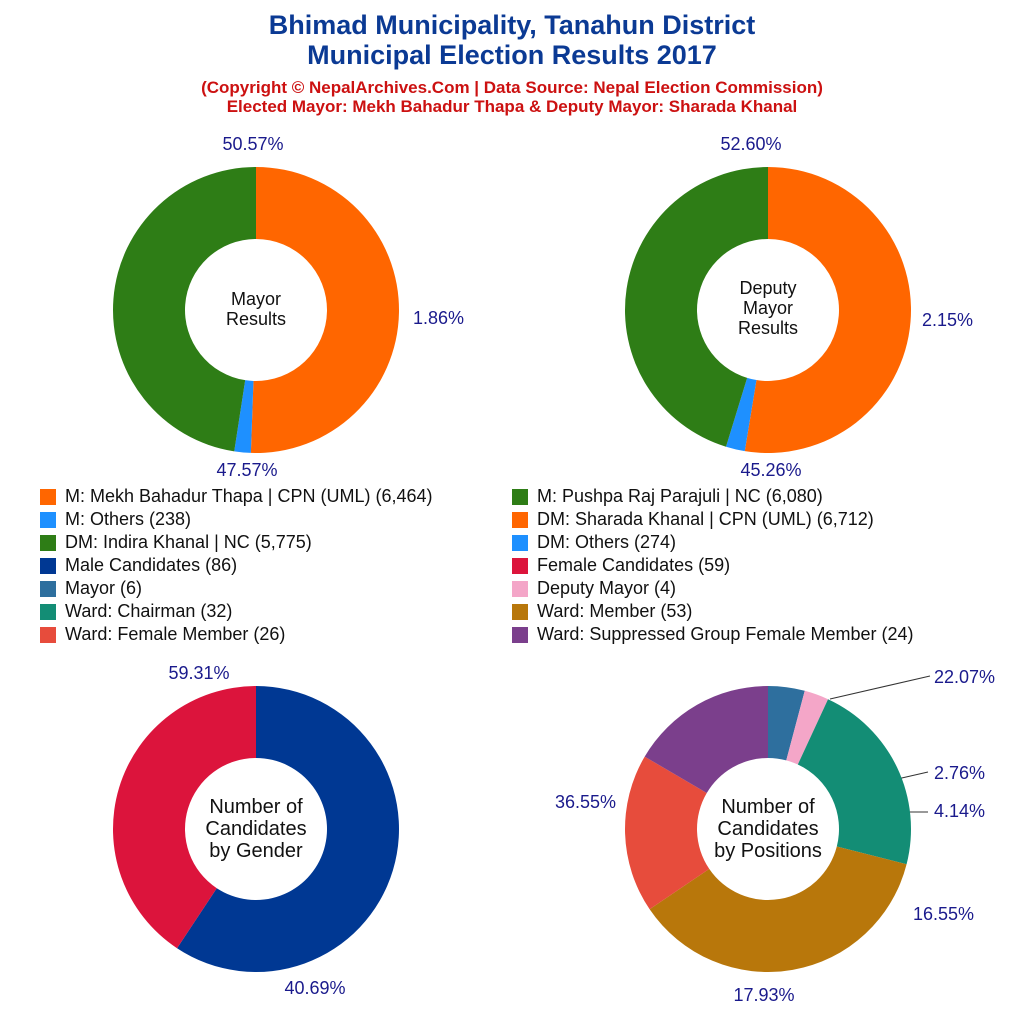  I want to click on slice-dm-sharada-khanal-cpn-uml, so click(827, 310).